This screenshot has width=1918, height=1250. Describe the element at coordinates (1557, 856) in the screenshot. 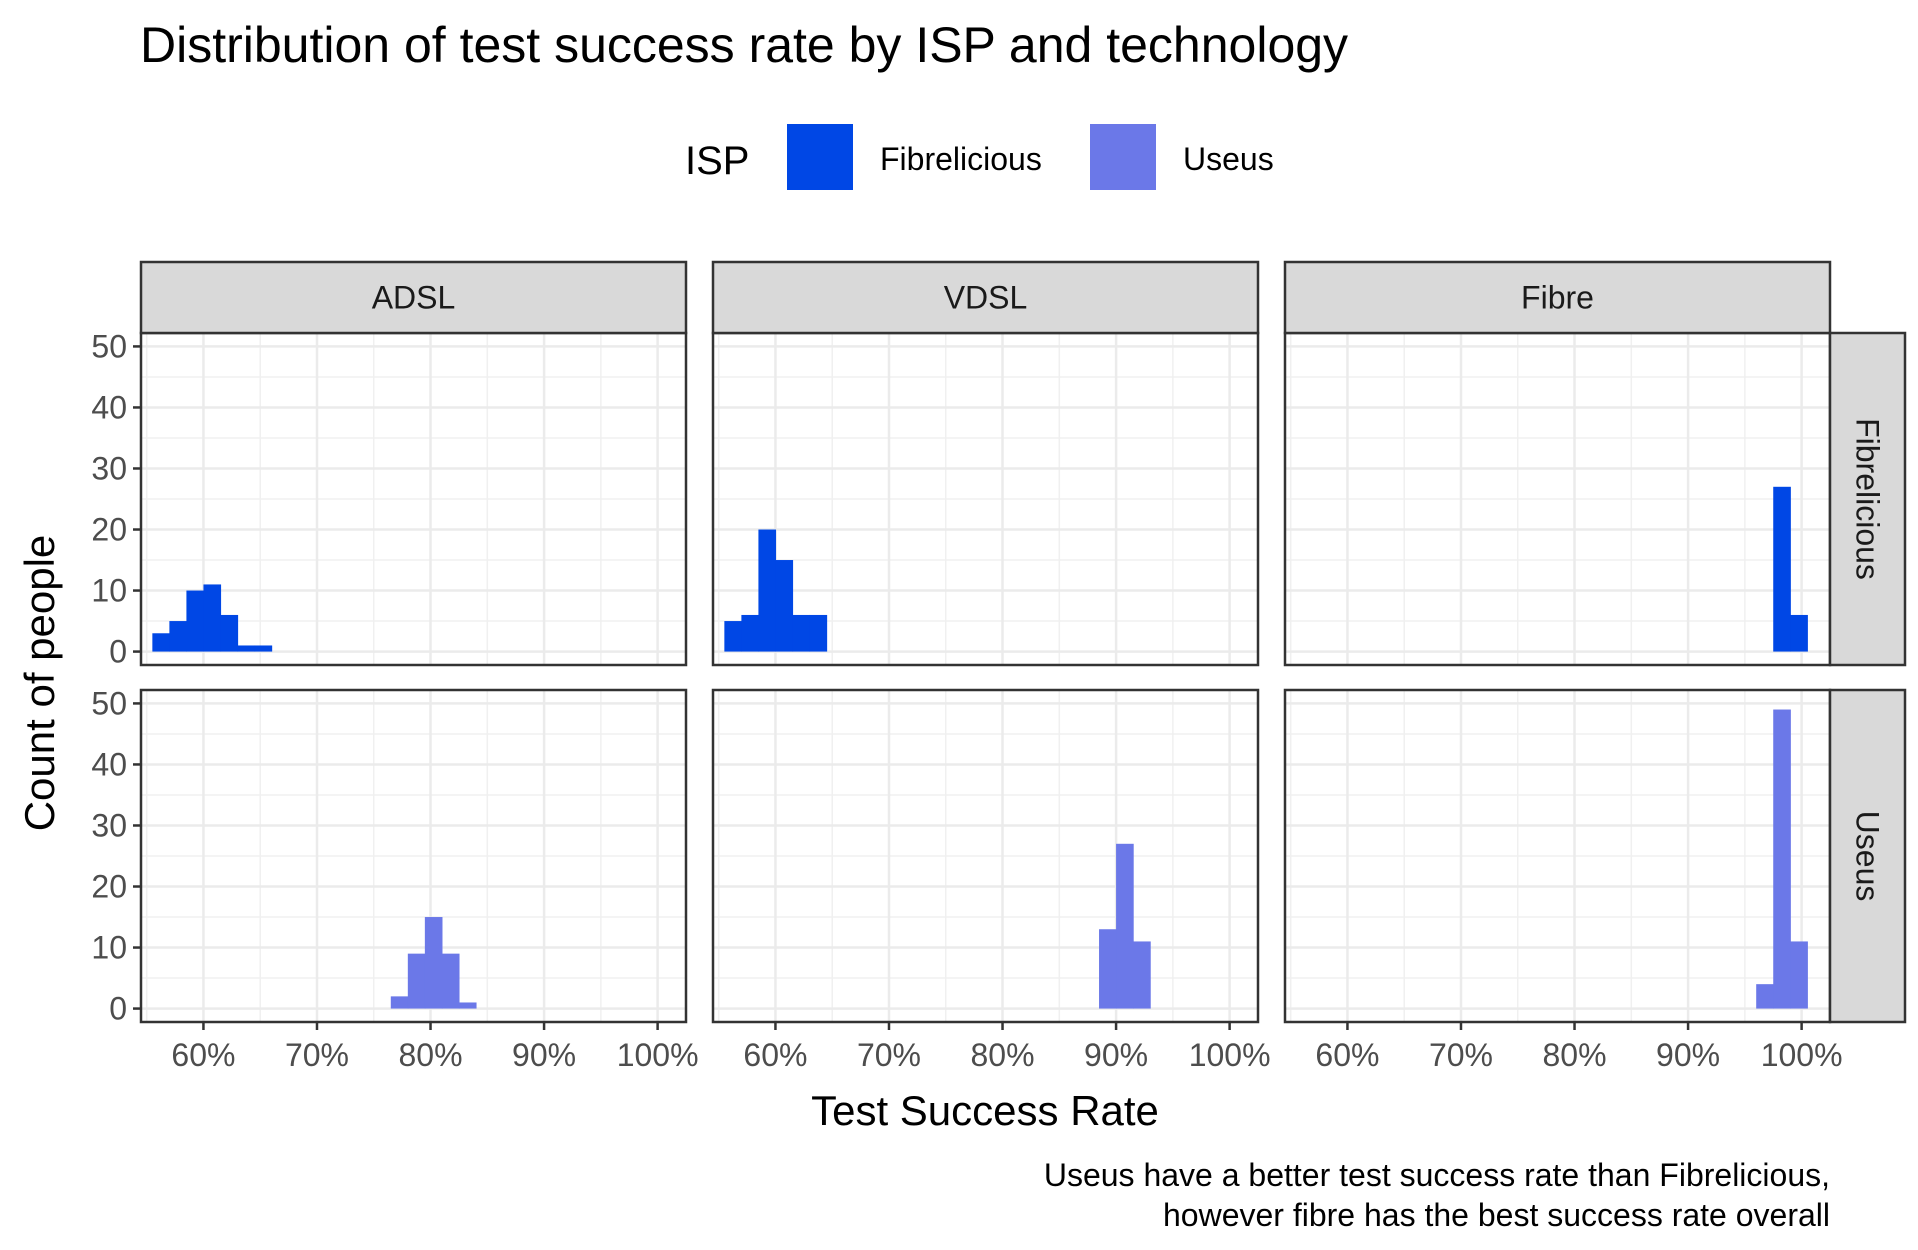

I see `panel-fibre-useus` at that location.